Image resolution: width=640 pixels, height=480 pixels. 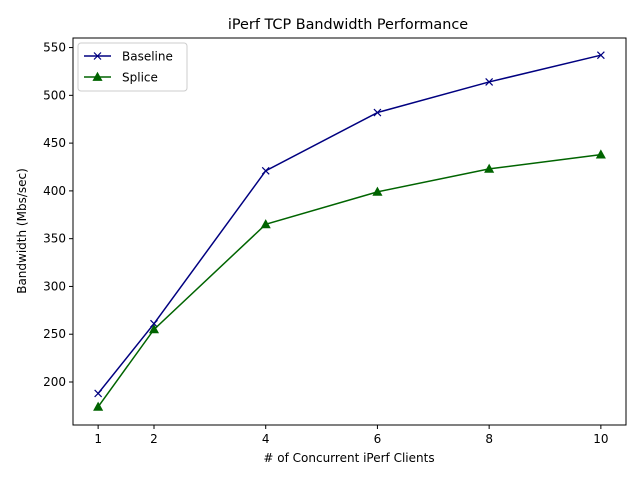 I want to click on x-tick-label: 6, so click(x=378, y=439).